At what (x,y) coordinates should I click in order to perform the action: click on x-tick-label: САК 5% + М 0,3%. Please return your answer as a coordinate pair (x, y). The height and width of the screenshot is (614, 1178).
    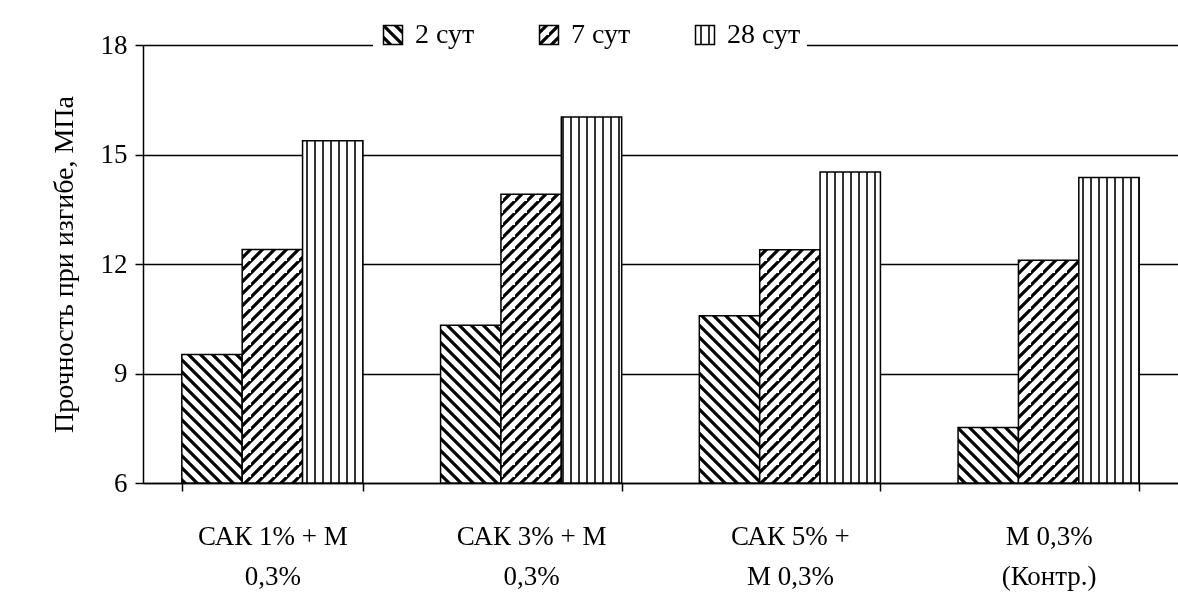
    Looking at the image, I should click on (790, 555).